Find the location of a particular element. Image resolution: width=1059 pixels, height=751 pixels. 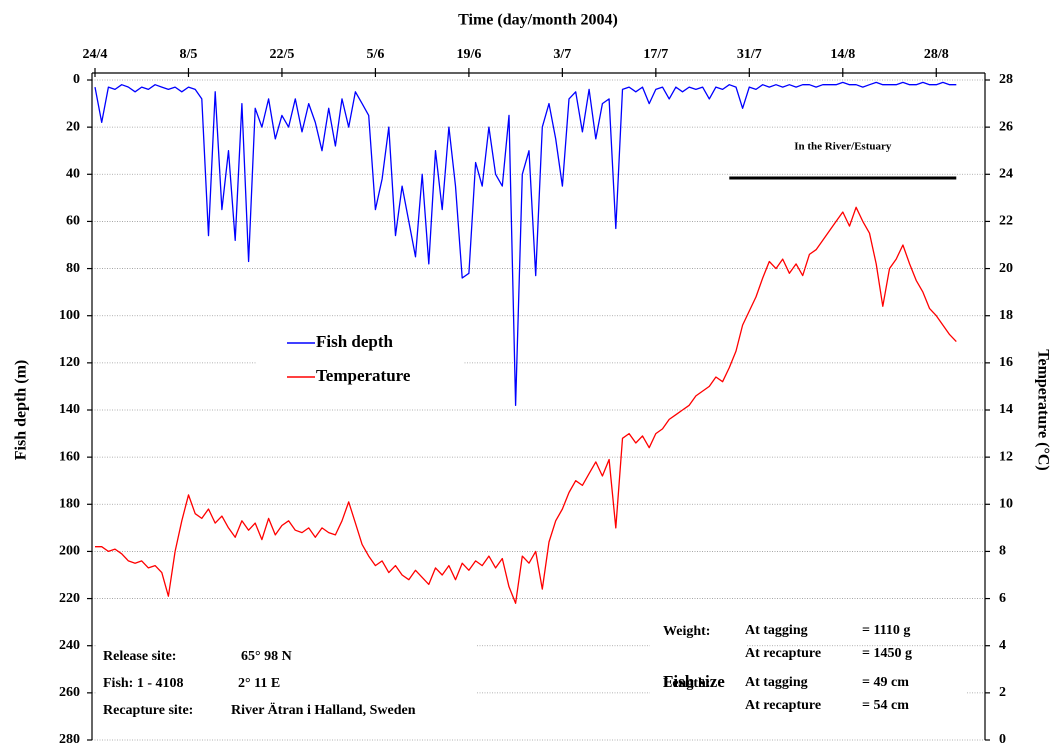

size-title: Fish size is located at coordinates (694, 681).